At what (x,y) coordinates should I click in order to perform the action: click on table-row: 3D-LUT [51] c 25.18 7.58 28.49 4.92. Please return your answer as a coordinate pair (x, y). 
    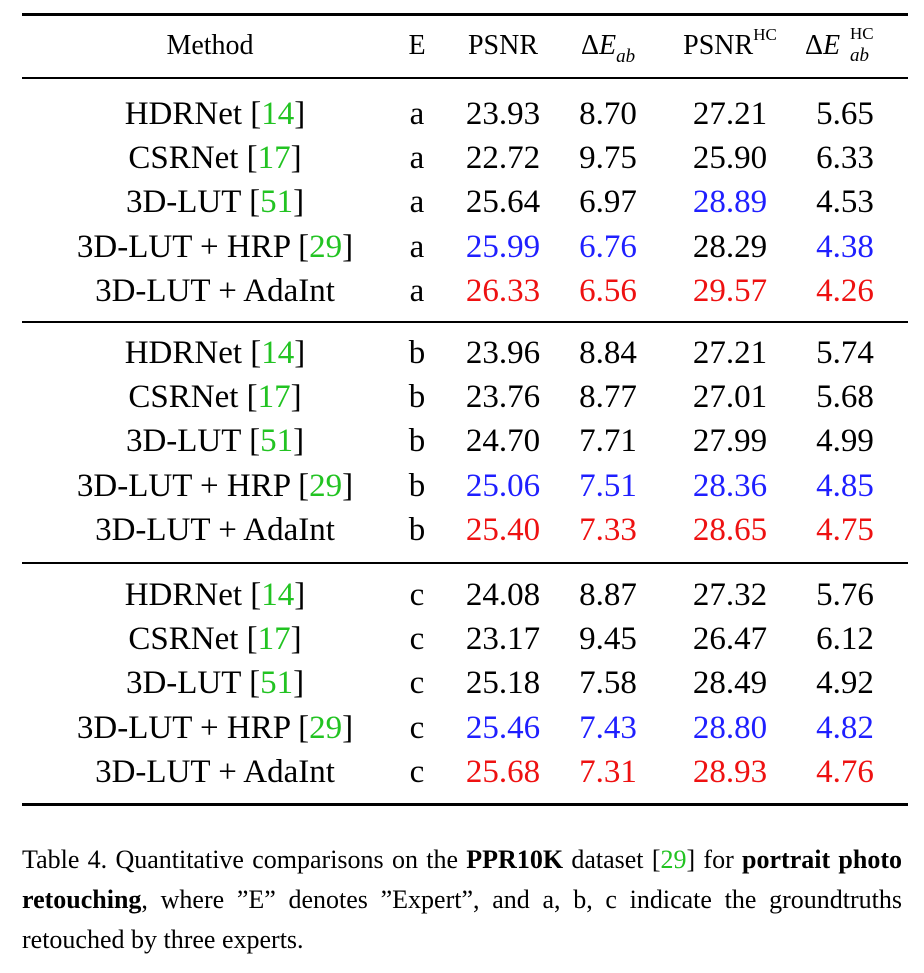
    Looking at the image, I should click on (462, 683).